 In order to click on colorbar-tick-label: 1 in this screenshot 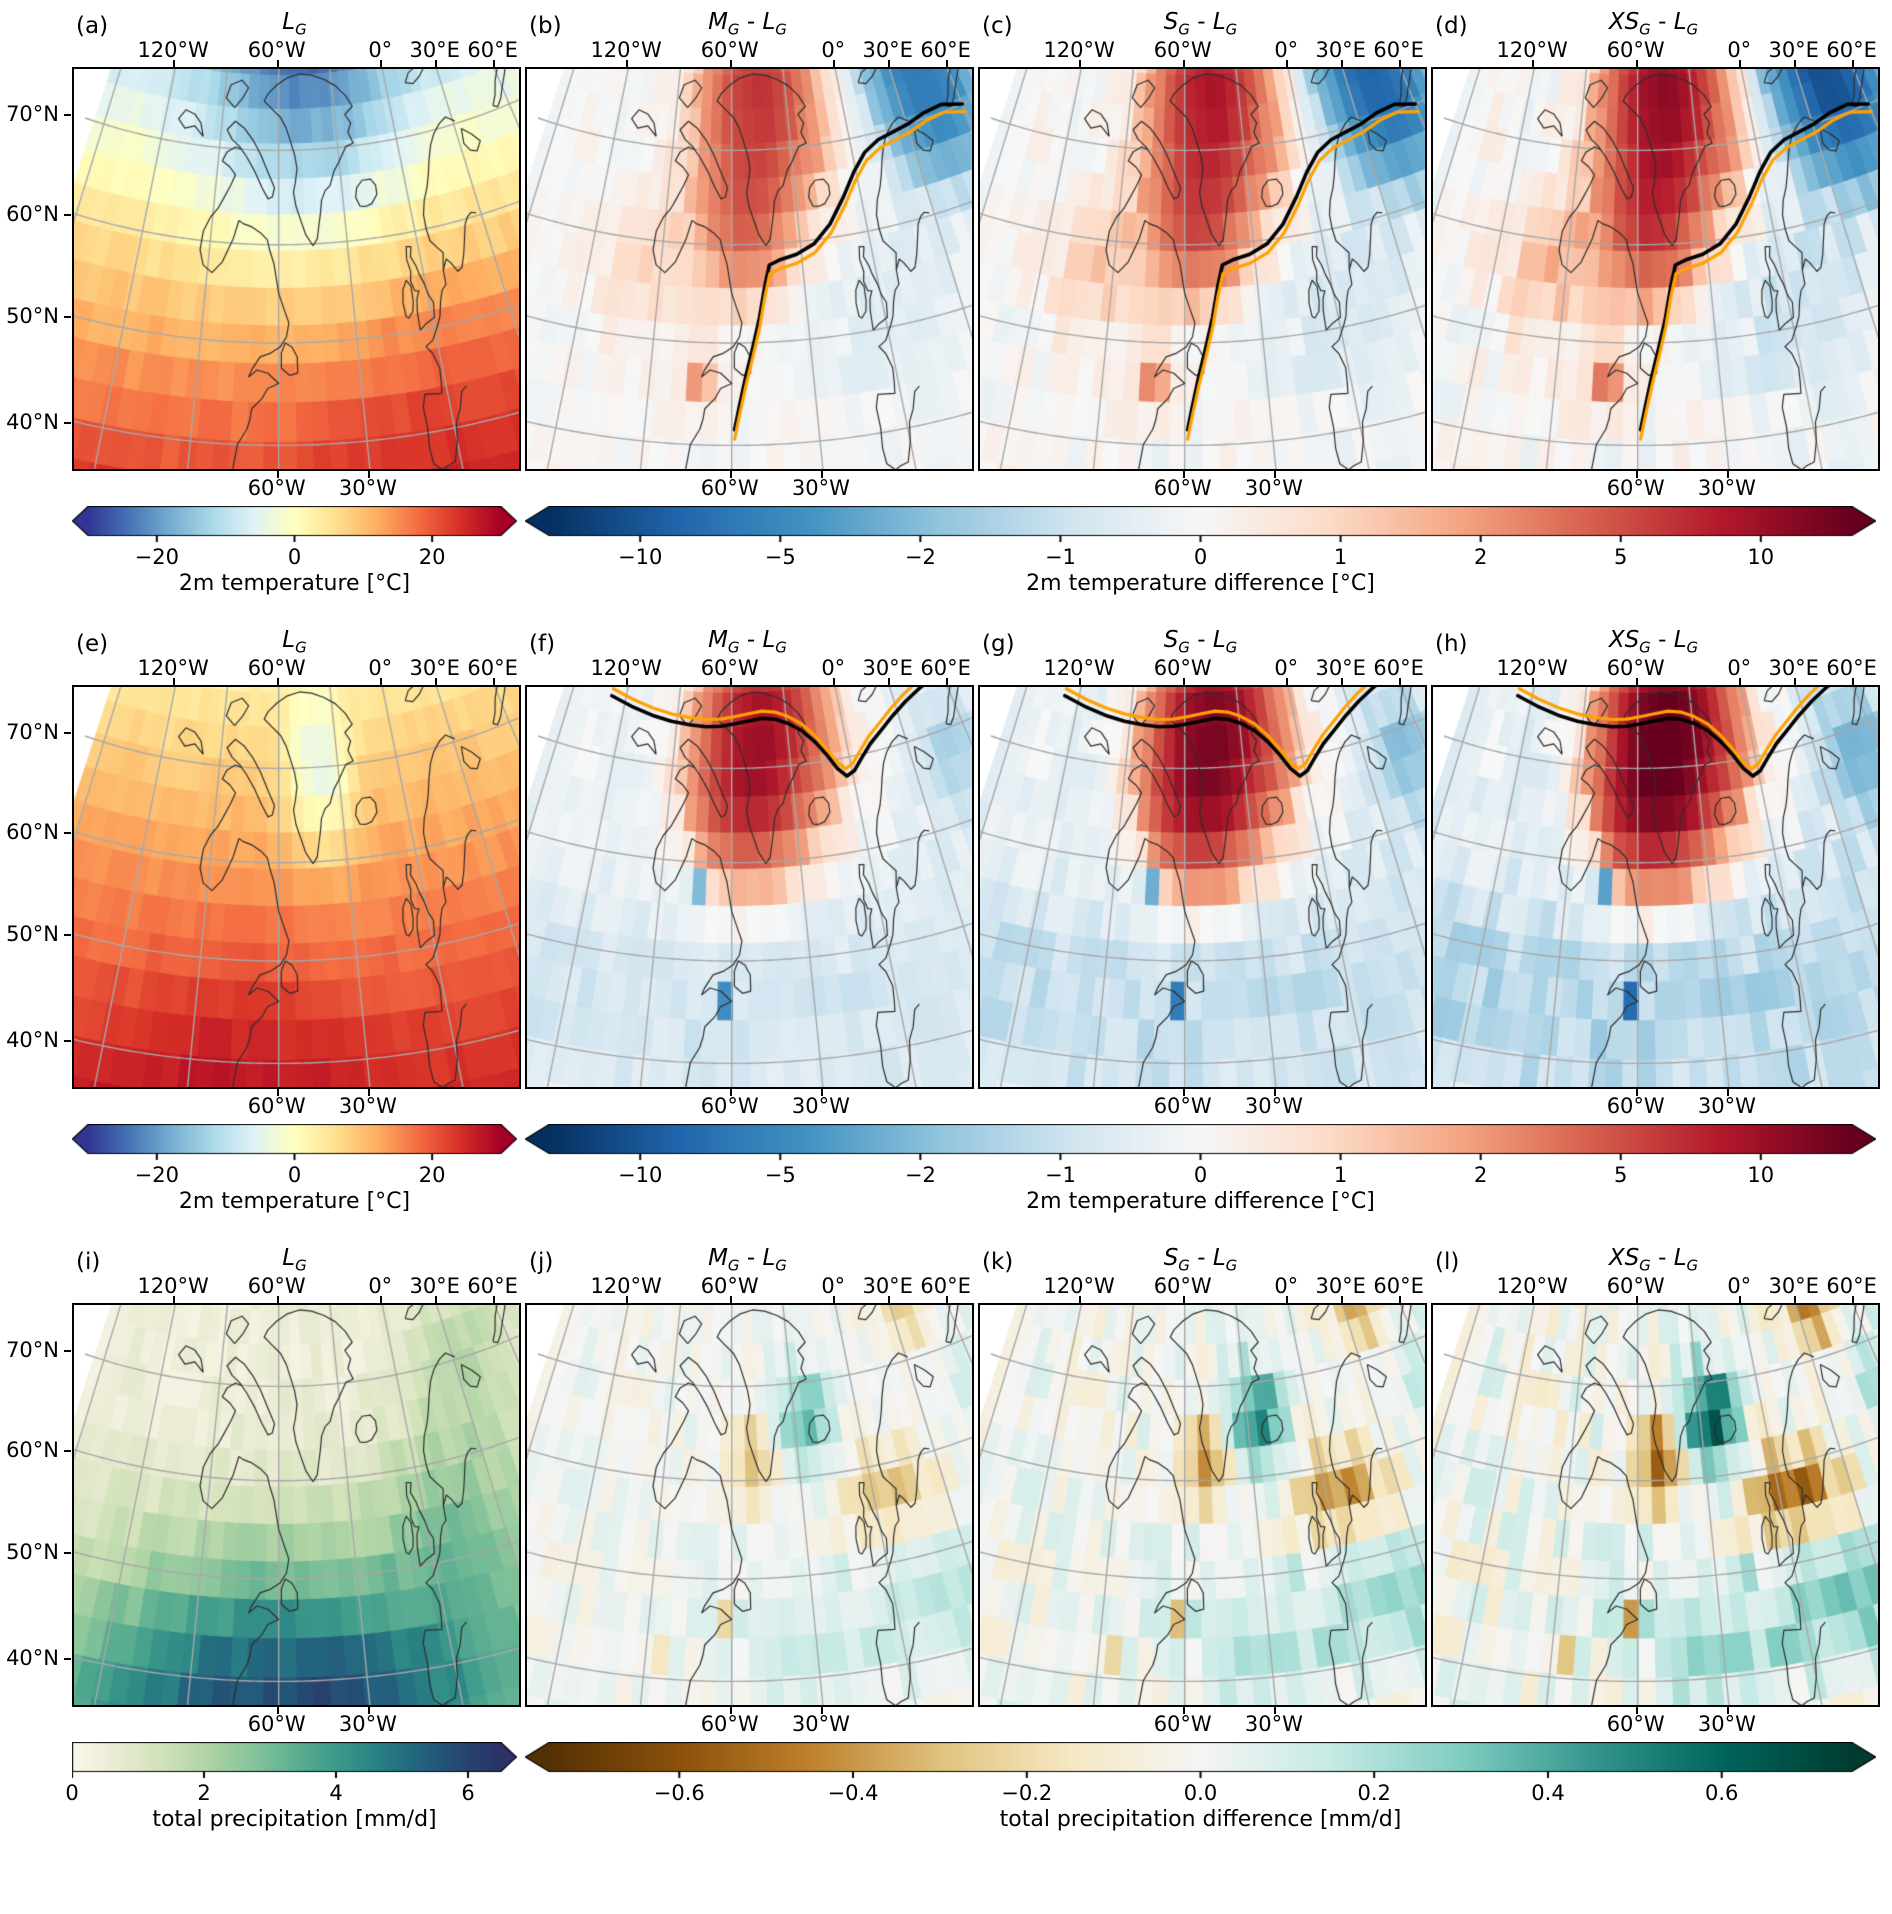, I will do `click(1340, 1175)`.